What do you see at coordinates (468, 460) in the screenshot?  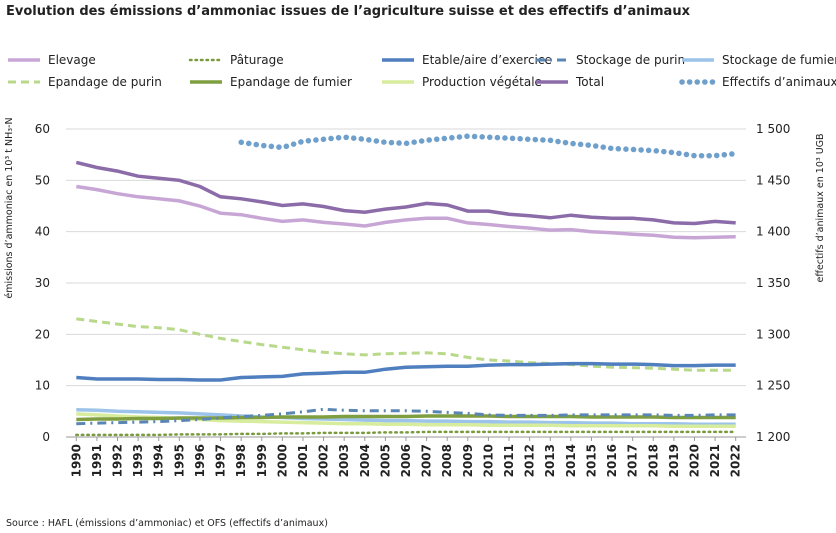 I see `x-tick-label: 2009` at bounding box center [468, 460].